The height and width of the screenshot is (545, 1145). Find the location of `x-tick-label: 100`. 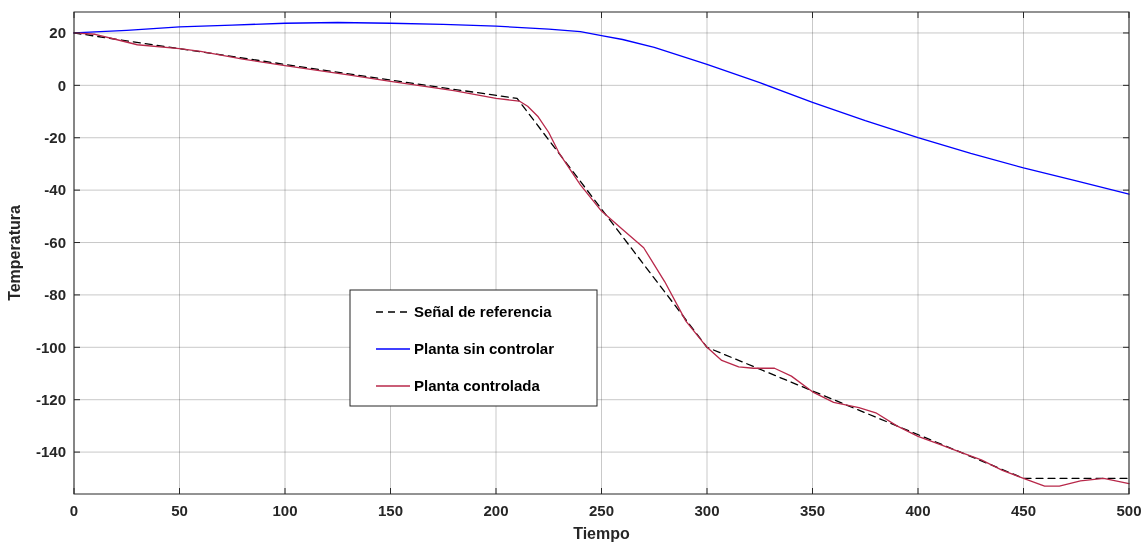

x-tick-label: 100 is located at coordinates (285, 510).